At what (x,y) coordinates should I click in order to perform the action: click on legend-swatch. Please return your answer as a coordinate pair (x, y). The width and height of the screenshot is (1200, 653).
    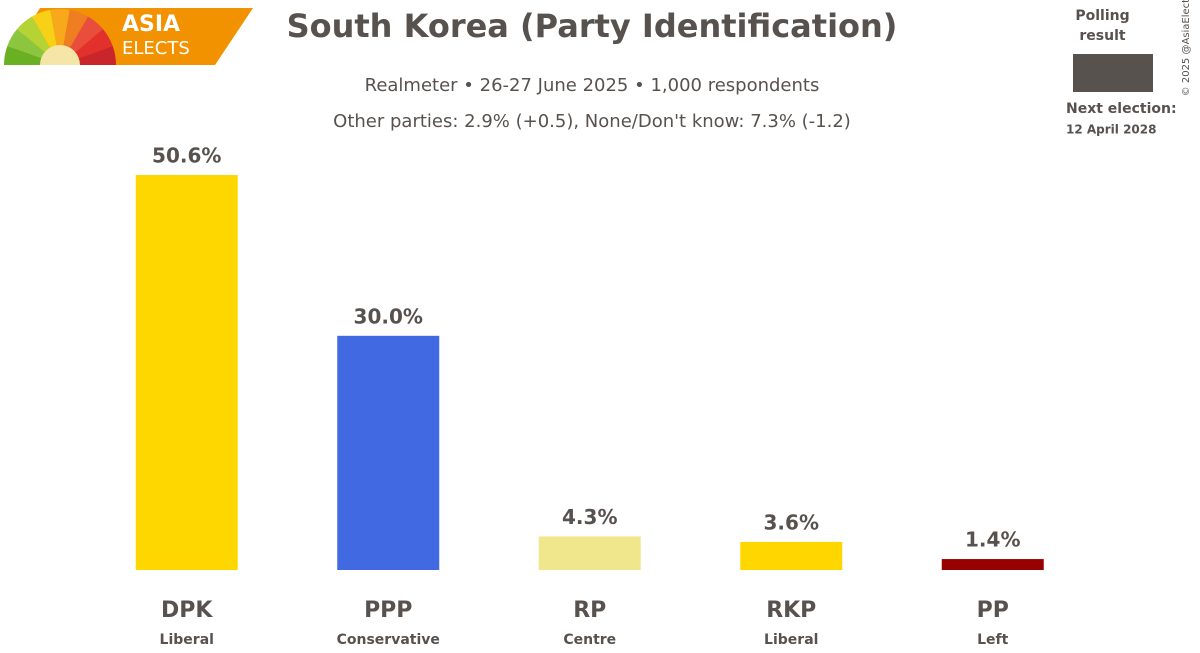
    Looking at the image, I should click on (1113, 73).